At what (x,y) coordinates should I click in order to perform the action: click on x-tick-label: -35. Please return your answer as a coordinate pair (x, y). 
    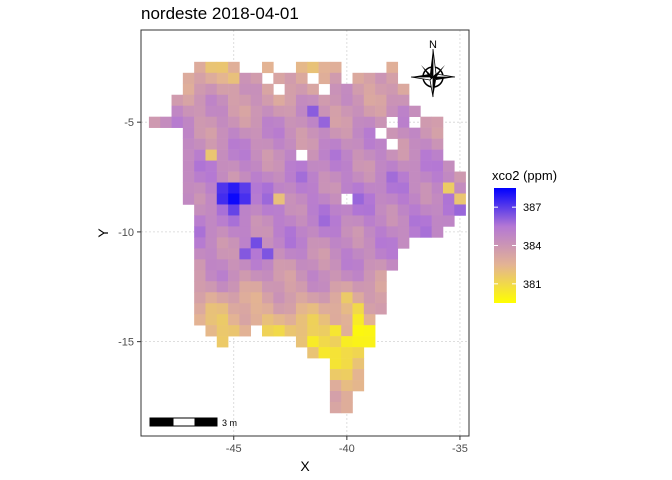
    Looking at the image, I should click on (460, 449).